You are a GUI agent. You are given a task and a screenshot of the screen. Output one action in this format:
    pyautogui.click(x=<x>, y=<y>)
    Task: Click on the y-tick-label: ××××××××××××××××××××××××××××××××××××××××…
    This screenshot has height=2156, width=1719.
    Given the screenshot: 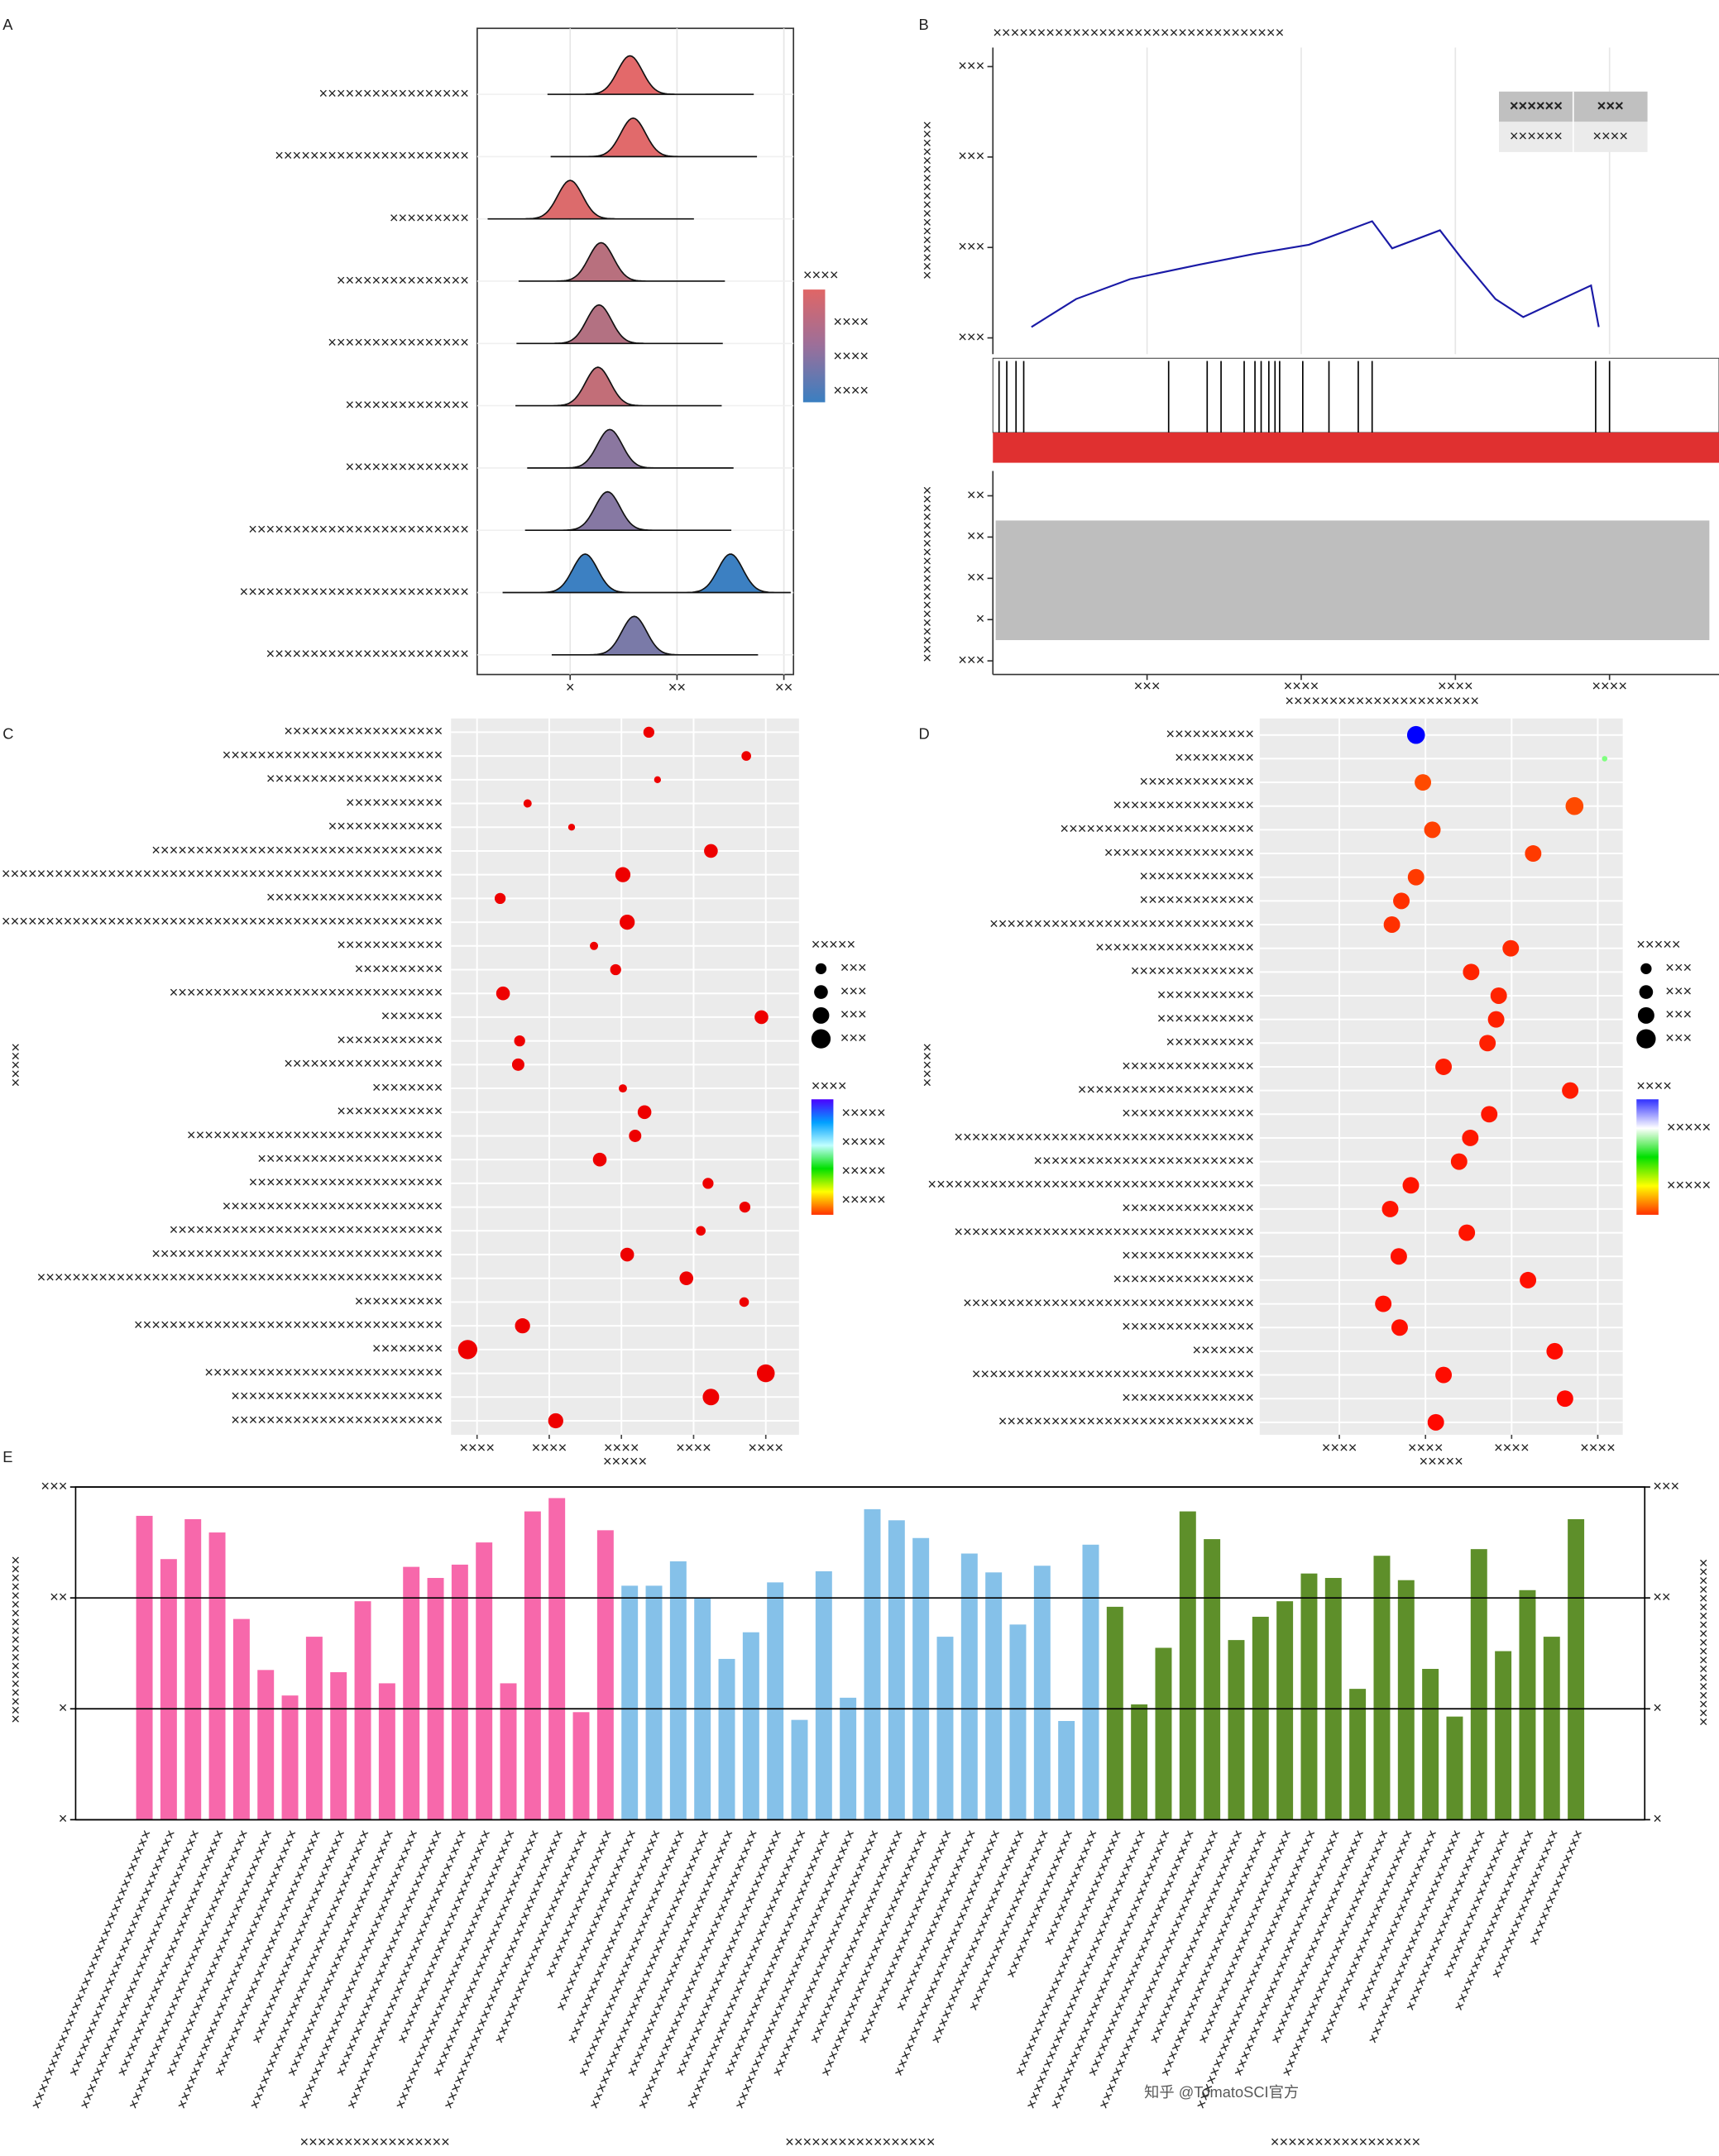 What is the action you would take?
    pyautogui.click(x=222, y=873)
    